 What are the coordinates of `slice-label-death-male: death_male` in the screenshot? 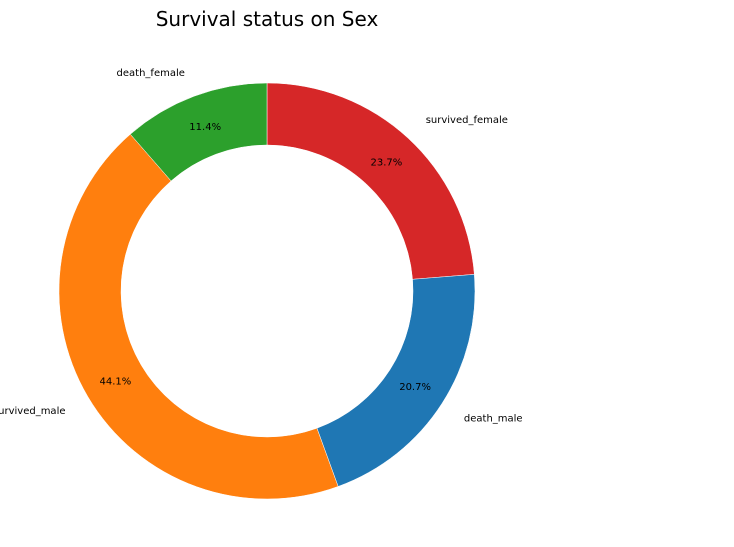 It's located at (493, 418).